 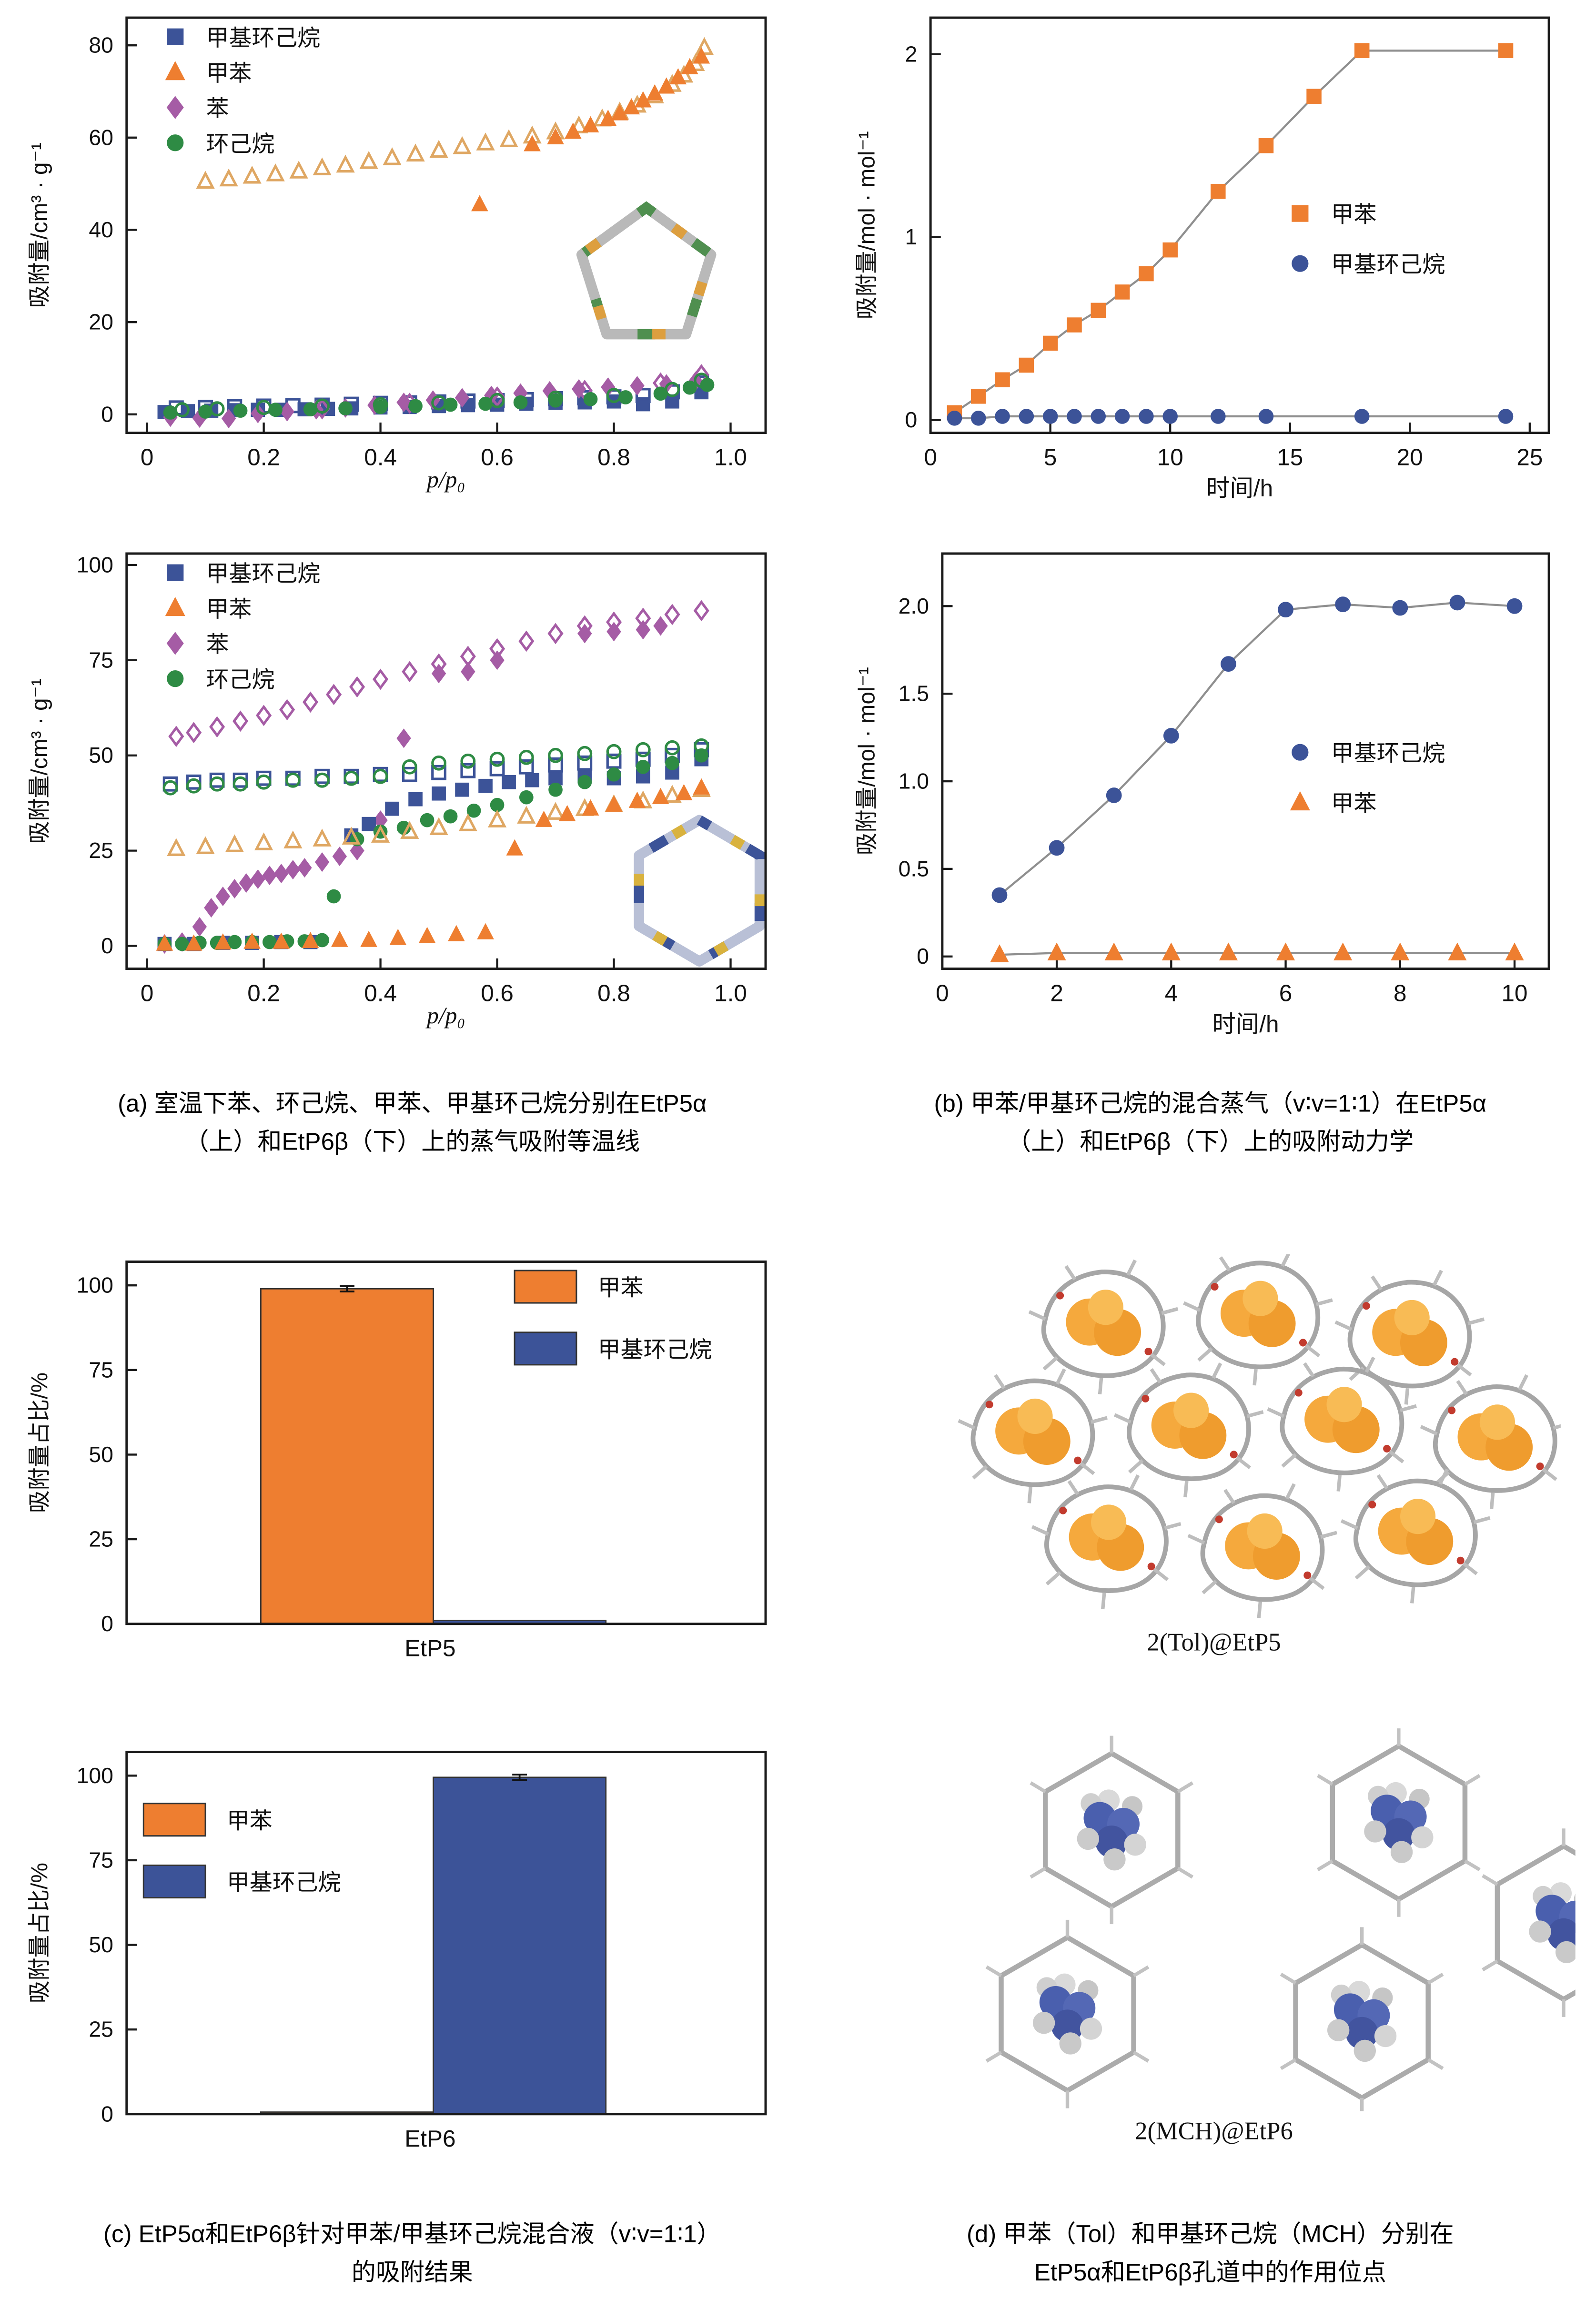 What do you see at coordinates (381, 993) in the screenshot?
I see `svg-text: 0.4` at bounding box center [381, 993].